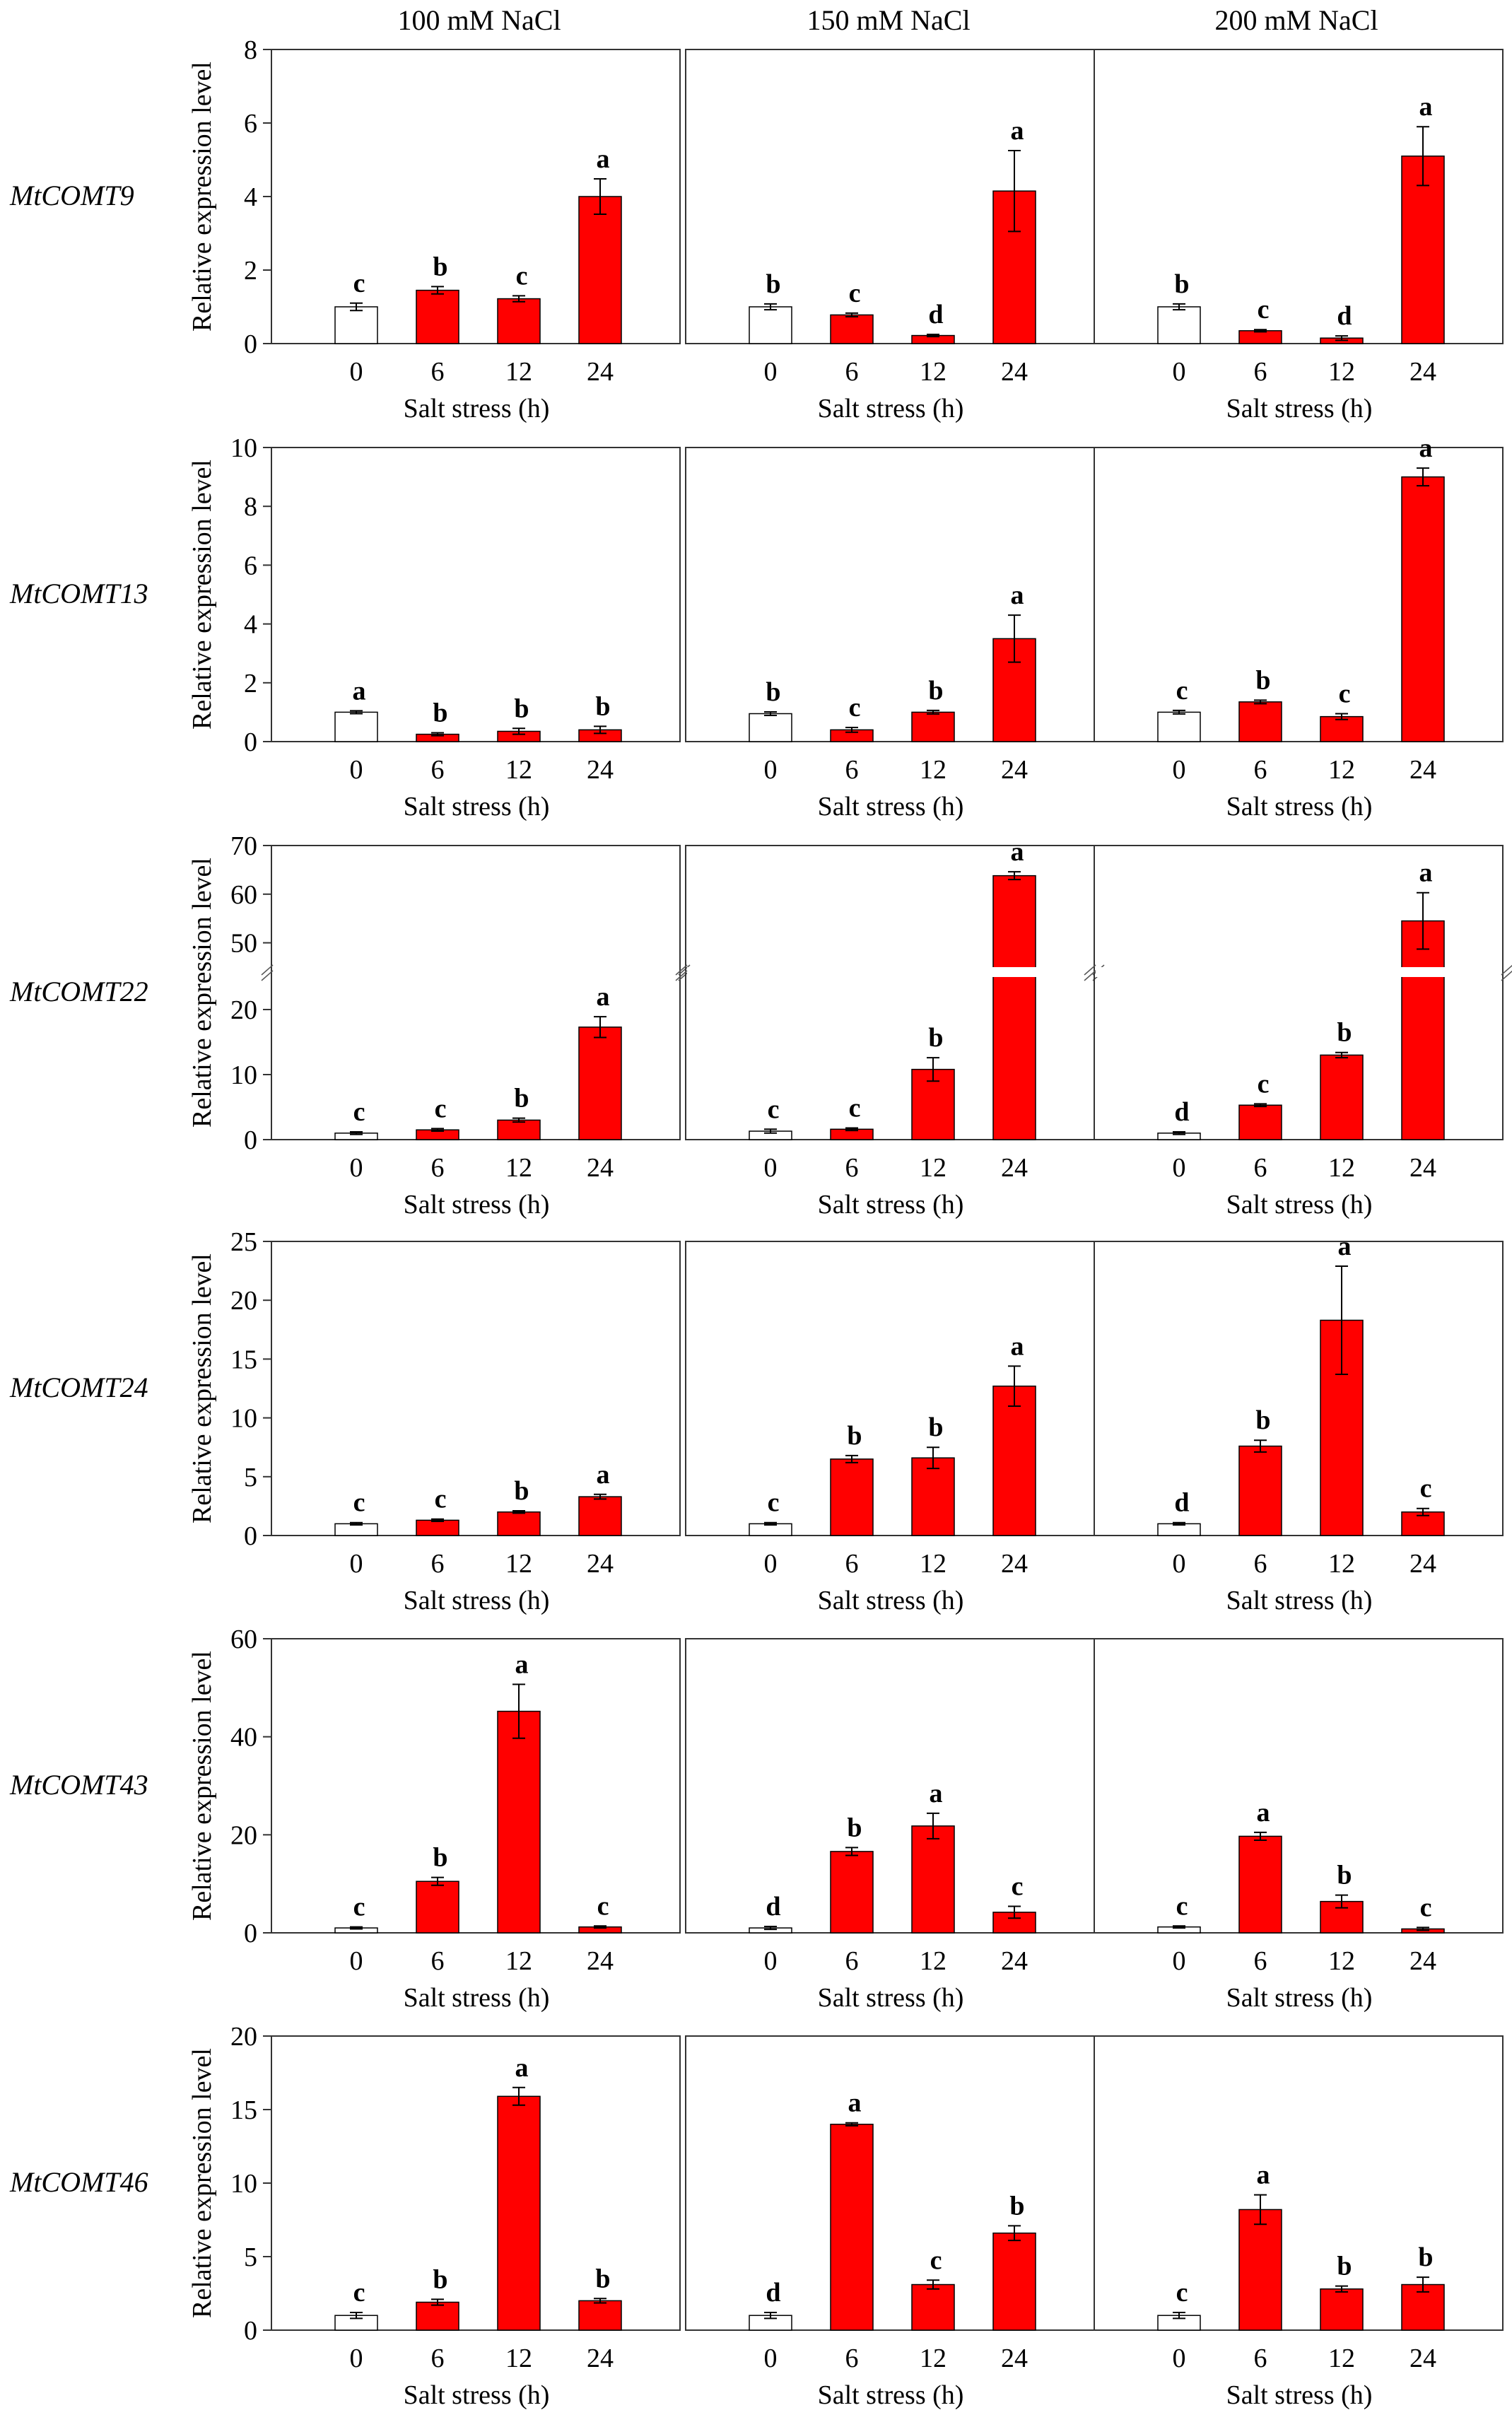 This screenshot has width=1512, height=2427. Describe the element at coordinates (935, 314) in the screenshot. I see `significance-letter: d` at that location.